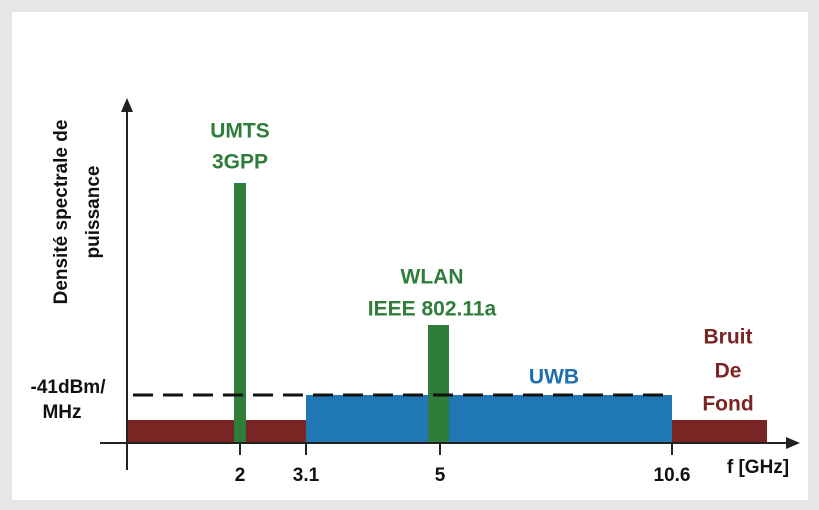 This screenshot has width=819, height=510. I want to click on wlan-bar, so click(438, 384).